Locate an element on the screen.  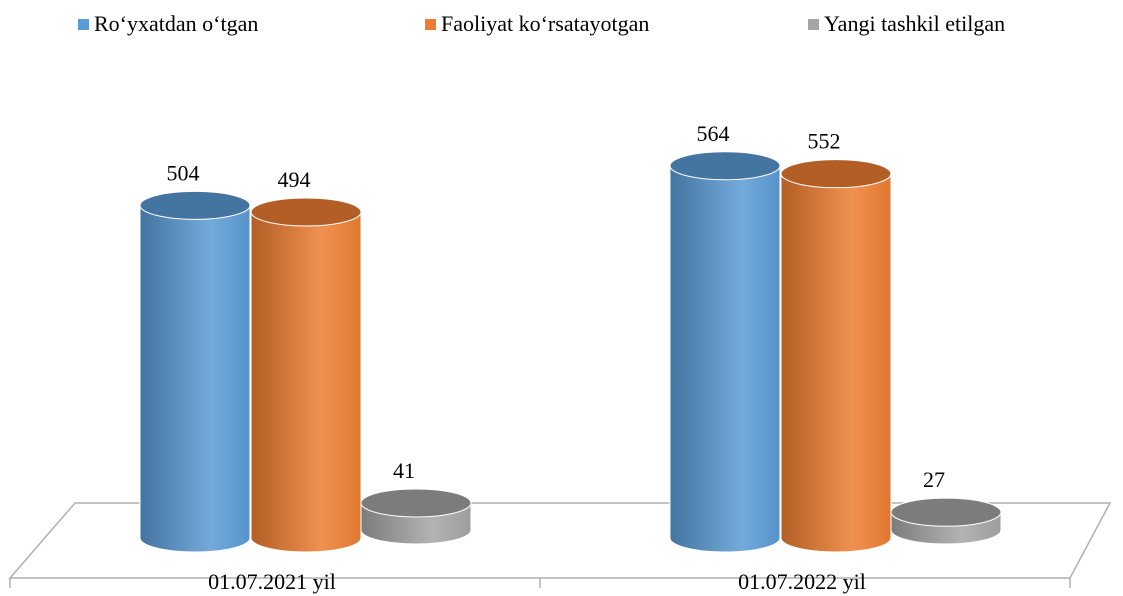
value-label: 564 is located at coordinates (713, 133).